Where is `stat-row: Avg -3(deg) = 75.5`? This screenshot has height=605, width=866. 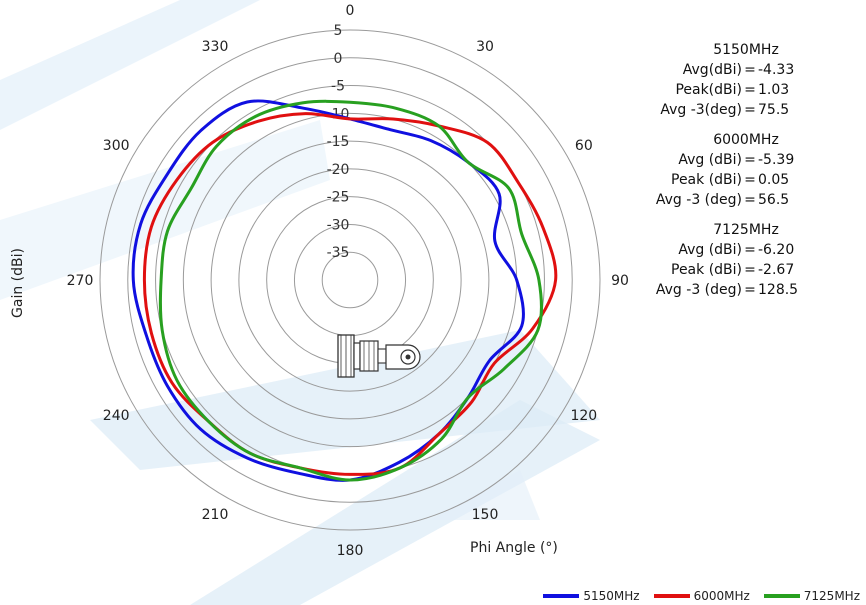 stat-row: Avg -3(deg) = 75.5 is located at coordinates (720, 110).